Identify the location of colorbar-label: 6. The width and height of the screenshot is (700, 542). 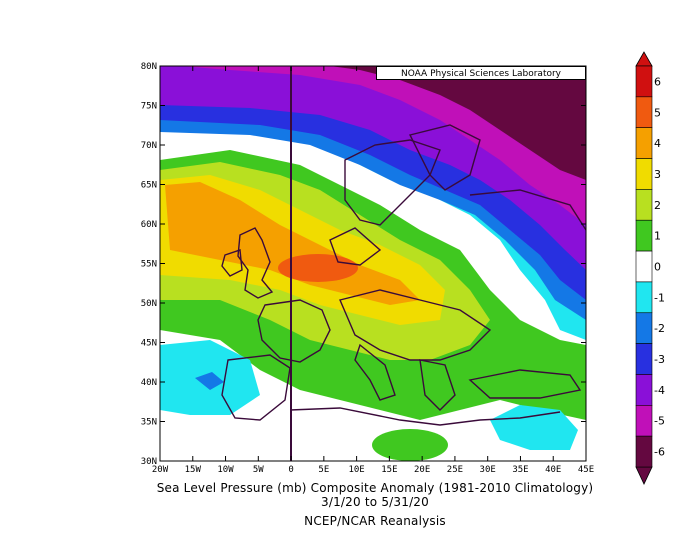
(657, 81).